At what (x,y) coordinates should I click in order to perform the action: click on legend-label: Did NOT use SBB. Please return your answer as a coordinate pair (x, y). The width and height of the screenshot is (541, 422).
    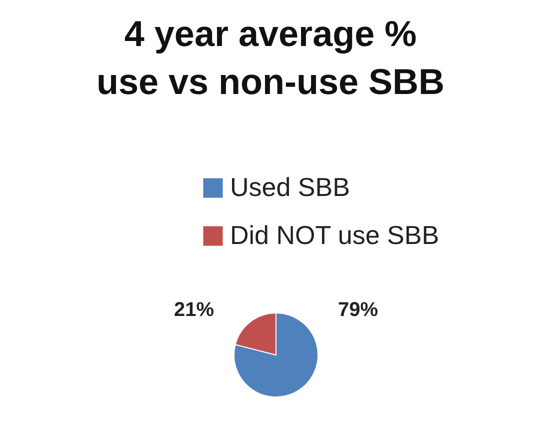
    Looking at the image, I should click on (335, 235).